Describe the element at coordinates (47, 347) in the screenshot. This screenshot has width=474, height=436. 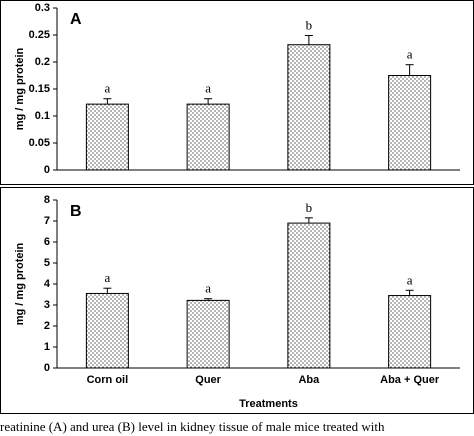
I see `y-tick-label: 1` at that location.